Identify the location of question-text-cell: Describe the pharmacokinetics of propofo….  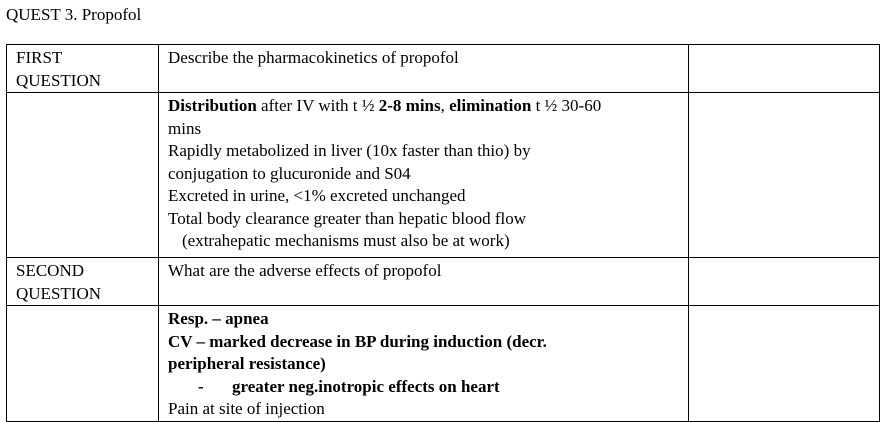
(423, 68).